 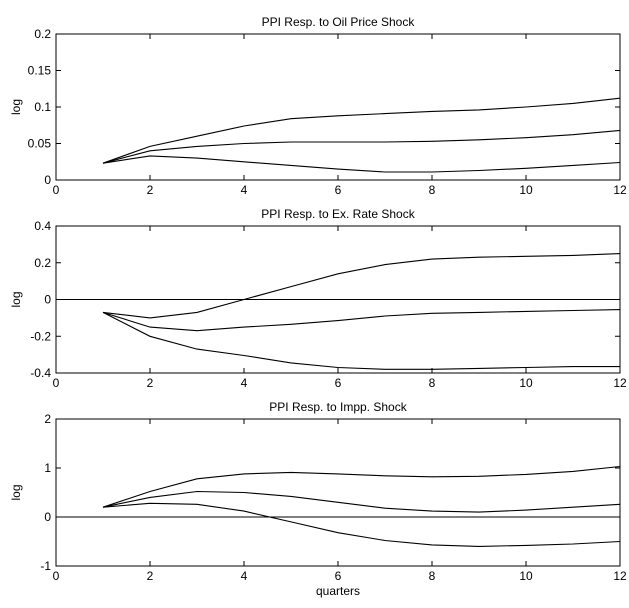 I want to click on y-tick-label: 0.1, so click(x=42, y=107).